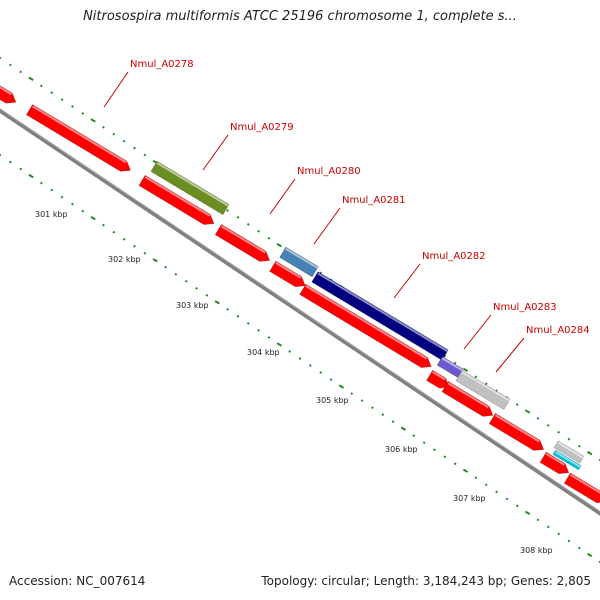 The height and width of the screenshot is (600, 600). I want to click on gene-label: Nmul_A0279, so click(262, 127).